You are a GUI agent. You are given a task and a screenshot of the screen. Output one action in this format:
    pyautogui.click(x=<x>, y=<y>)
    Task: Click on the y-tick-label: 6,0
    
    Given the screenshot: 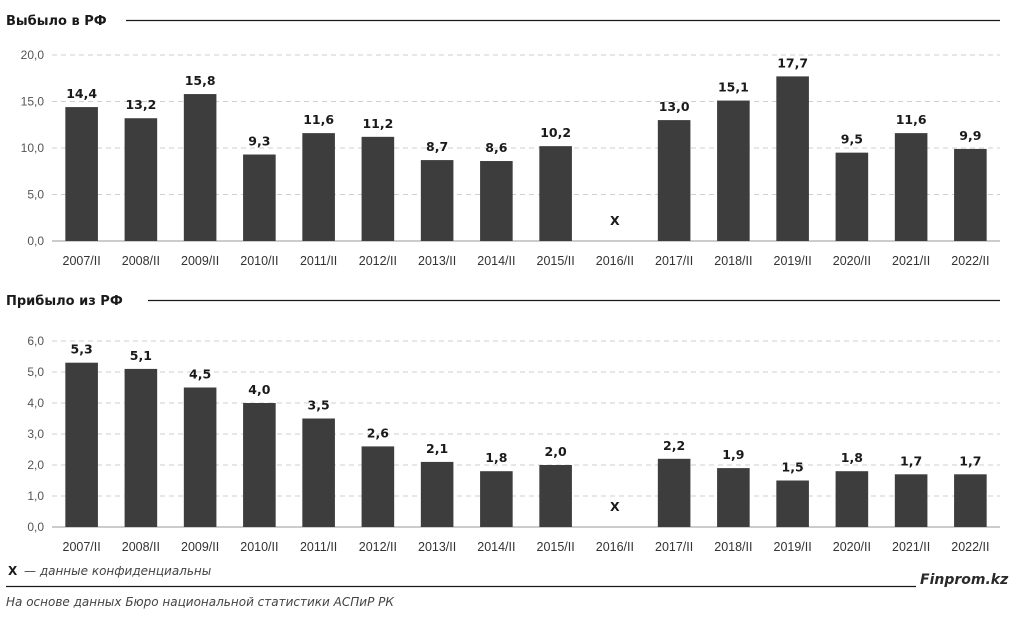 What is the action you would take?
    pyautogui.click(x=35, y=341)
    